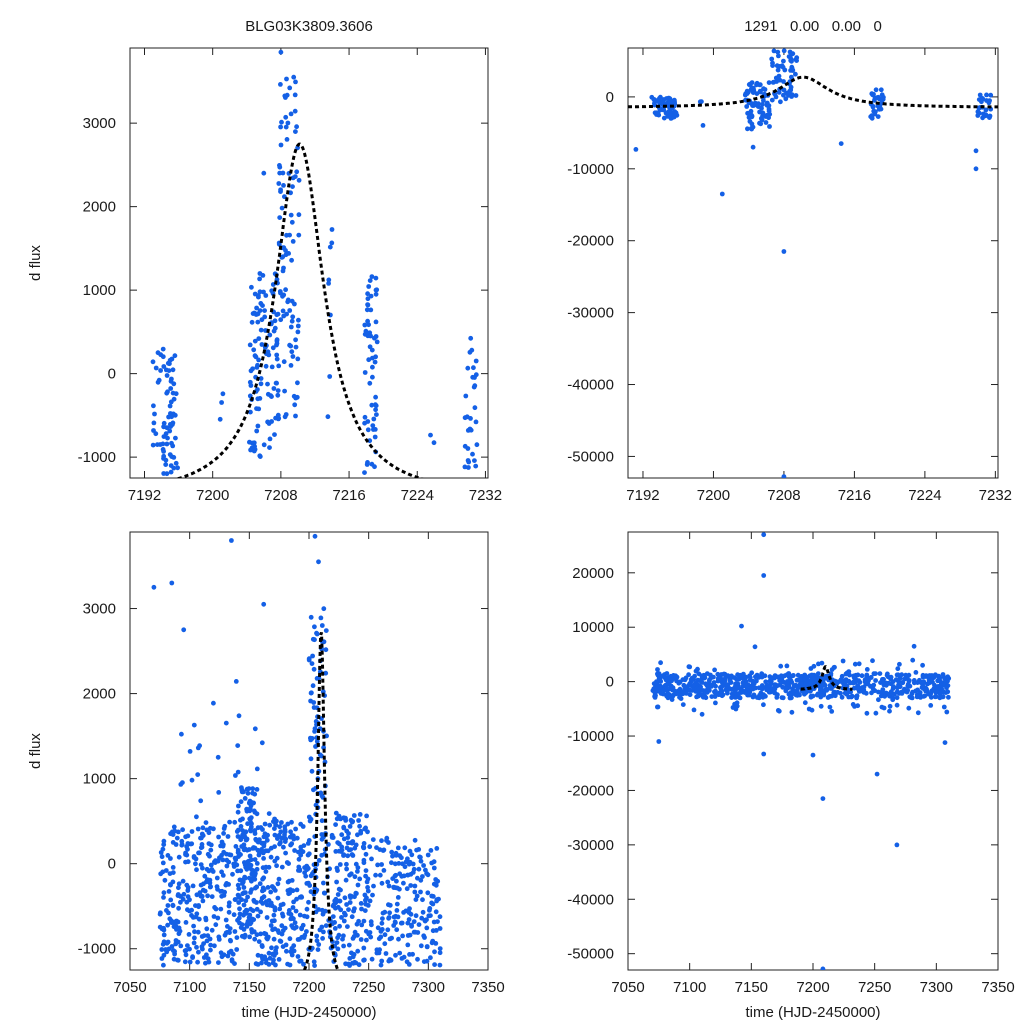  I want to click on y-tick-label: -10000, so click(590, 169).